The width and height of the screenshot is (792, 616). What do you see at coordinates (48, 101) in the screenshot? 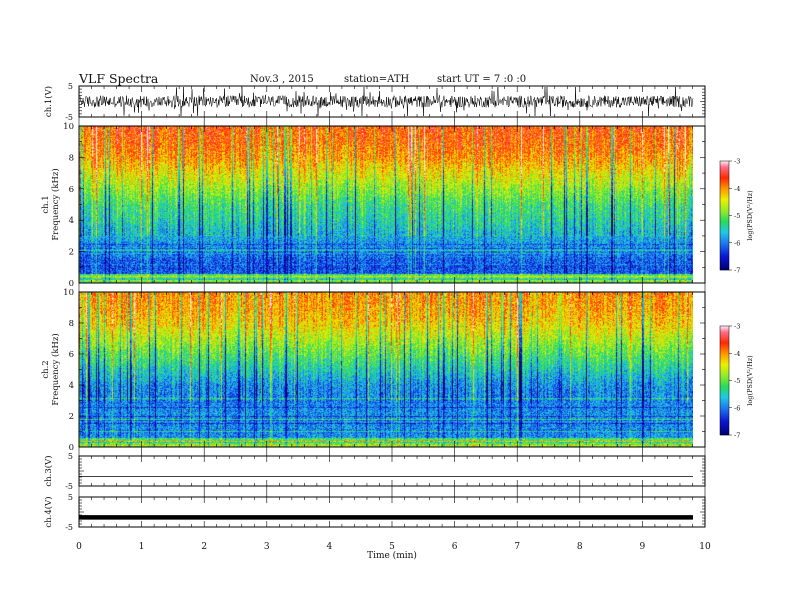
I see `ch1-axis-label: ch.1(V)` at bounding box center [48, 101].